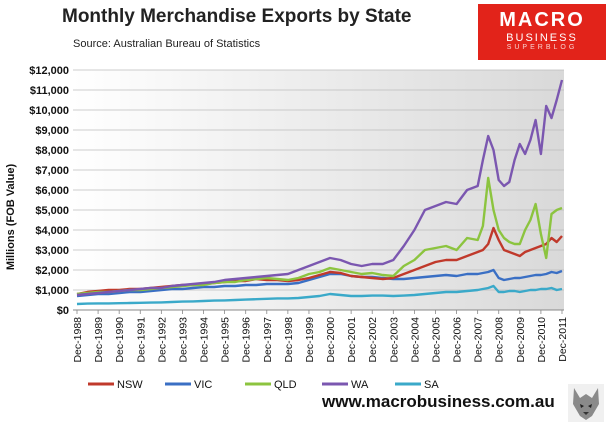 The height and width of the screenshot is (427, 611). Describe the element at coordinates (352, 340) in the screenshot. I see `x-tick-label: Dec-2001` at that location.